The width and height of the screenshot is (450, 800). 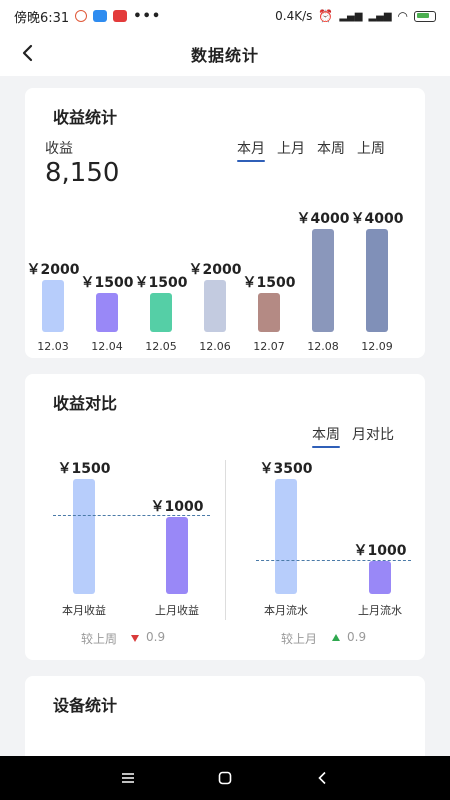 I want to click on bar-category-label: 12.03, so click(x=53, y=346).